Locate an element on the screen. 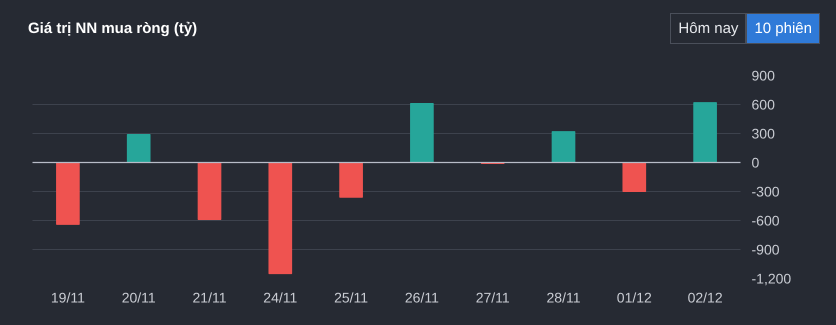 The image size is (836, 325). chart-title: Giá trị NN mua ròng (tỷ) is located at coordinates (113, 28).